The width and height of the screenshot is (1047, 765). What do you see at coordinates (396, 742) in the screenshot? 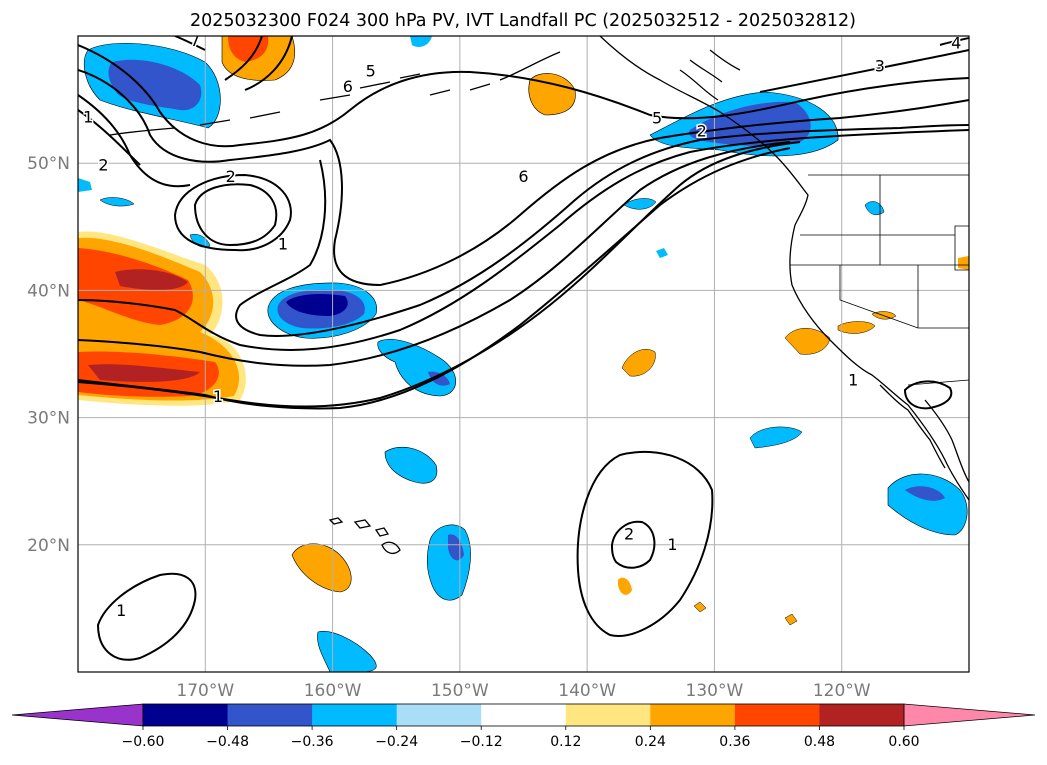
I see `colorbar-tick-label: −0.24` at bounding box center [396, 742].